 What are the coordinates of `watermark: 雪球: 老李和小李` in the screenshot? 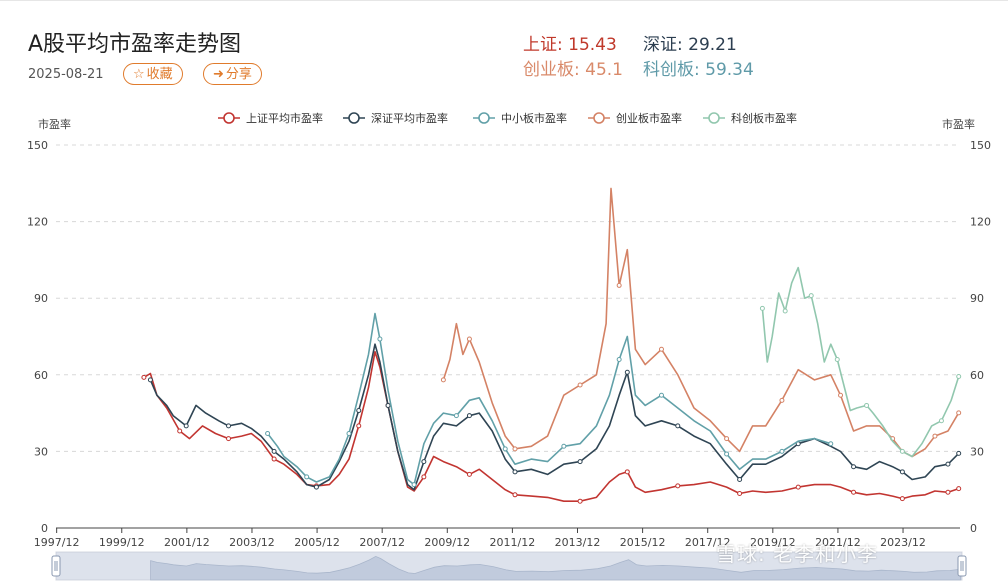 It's located at (797, 554).